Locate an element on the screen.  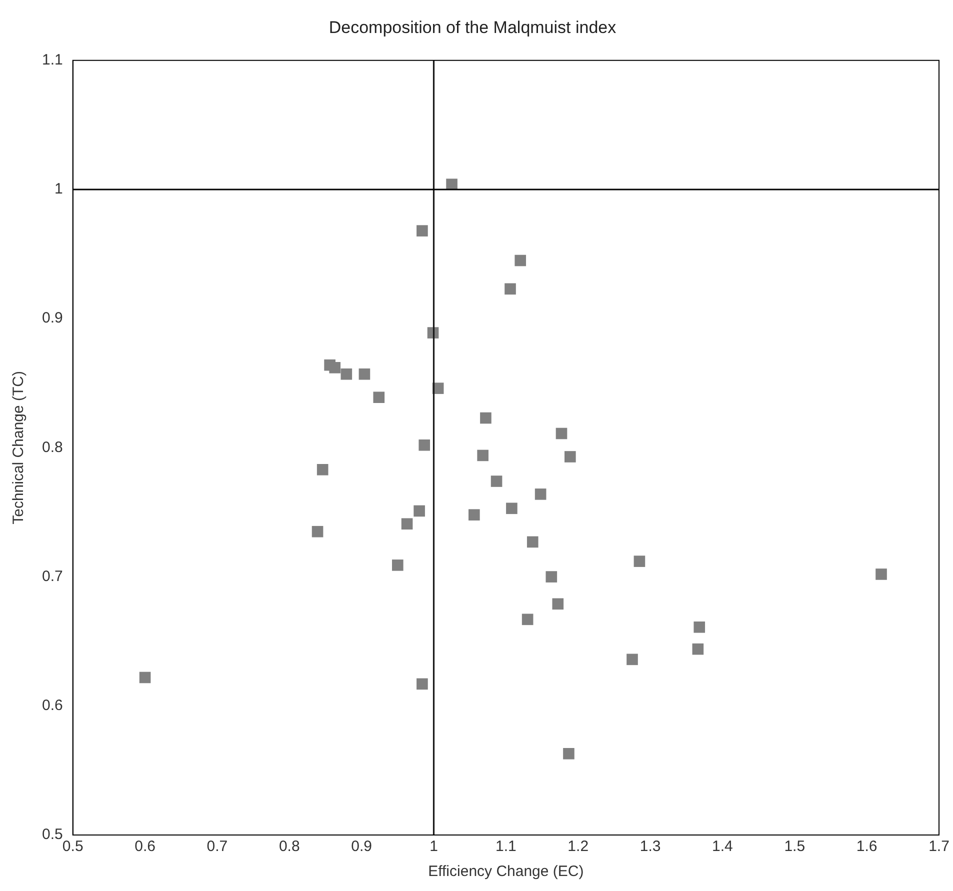
x-tick-label: 1.1 is located at coordinates (505, 847).